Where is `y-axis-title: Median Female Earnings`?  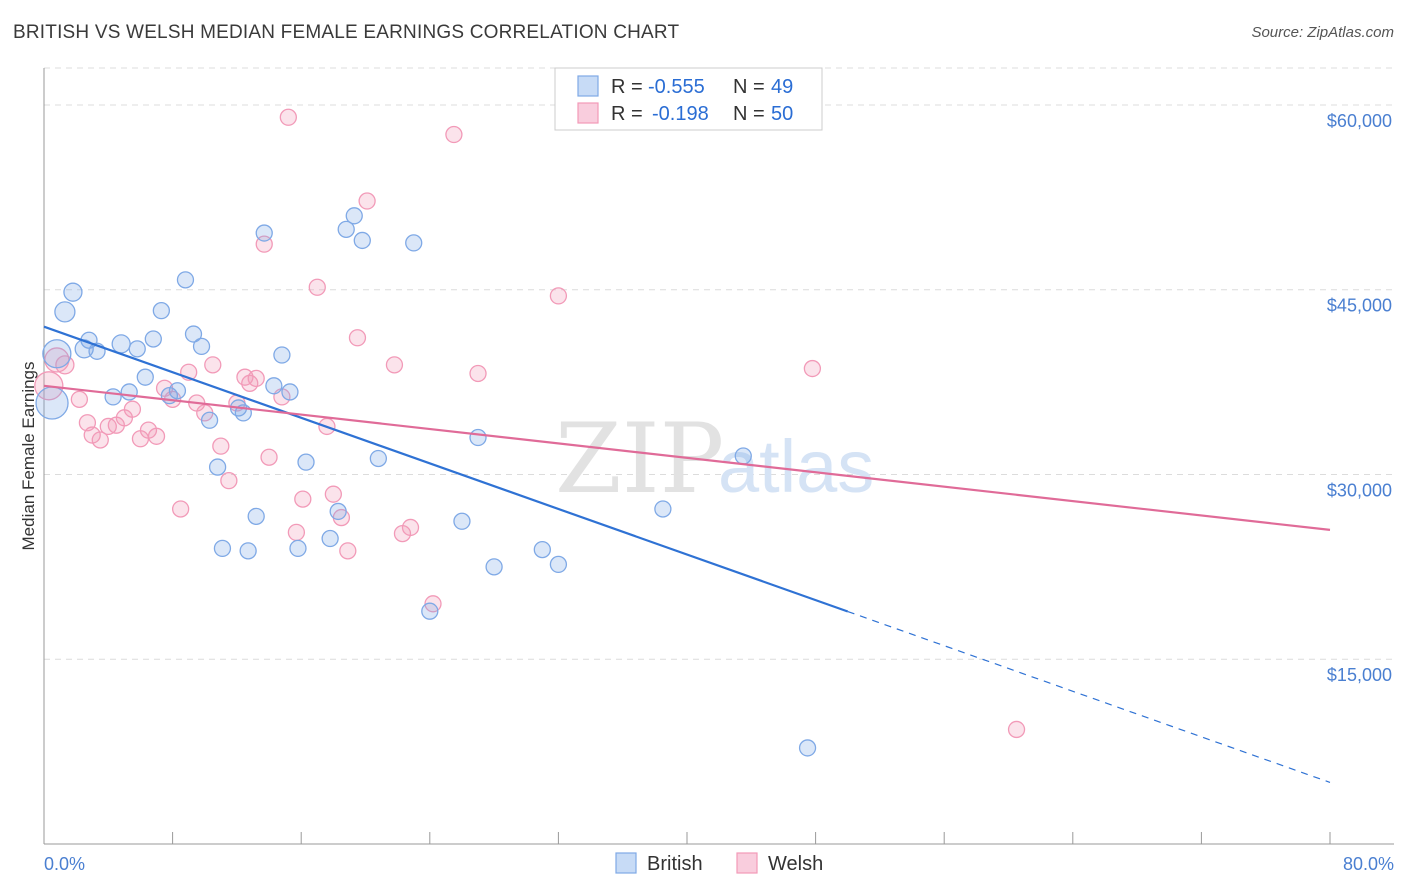 y-axis-title: Median Female Earnings is located at coordinates (28, 456).